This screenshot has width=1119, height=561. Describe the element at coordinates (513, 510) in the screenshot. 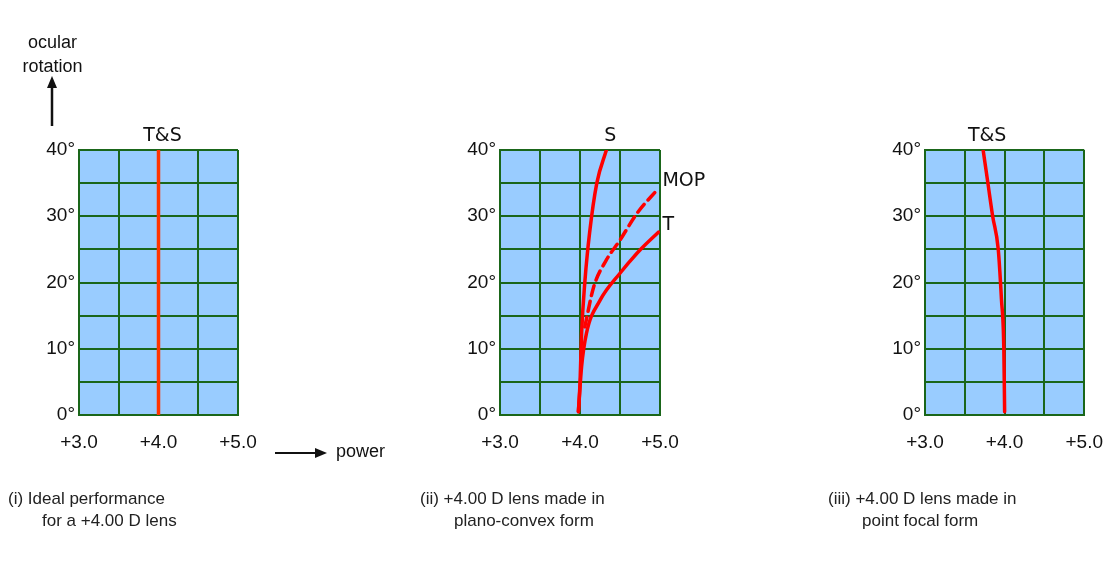

I see `text: (ii) +4.00 D lens made in plano-convex form` at that location.